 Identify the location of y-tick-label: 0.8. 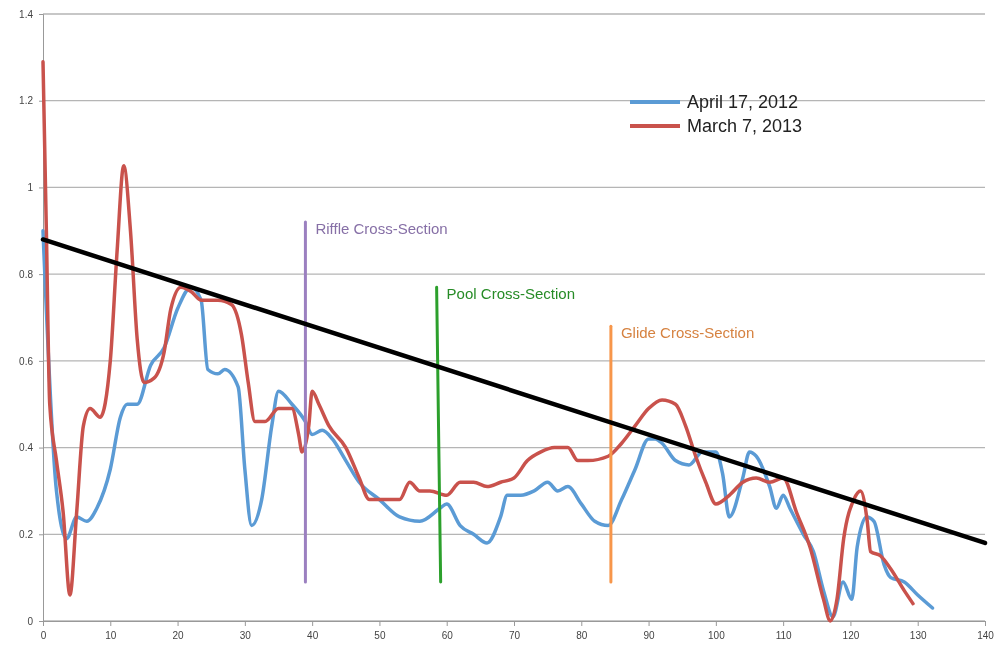
(26, 274).